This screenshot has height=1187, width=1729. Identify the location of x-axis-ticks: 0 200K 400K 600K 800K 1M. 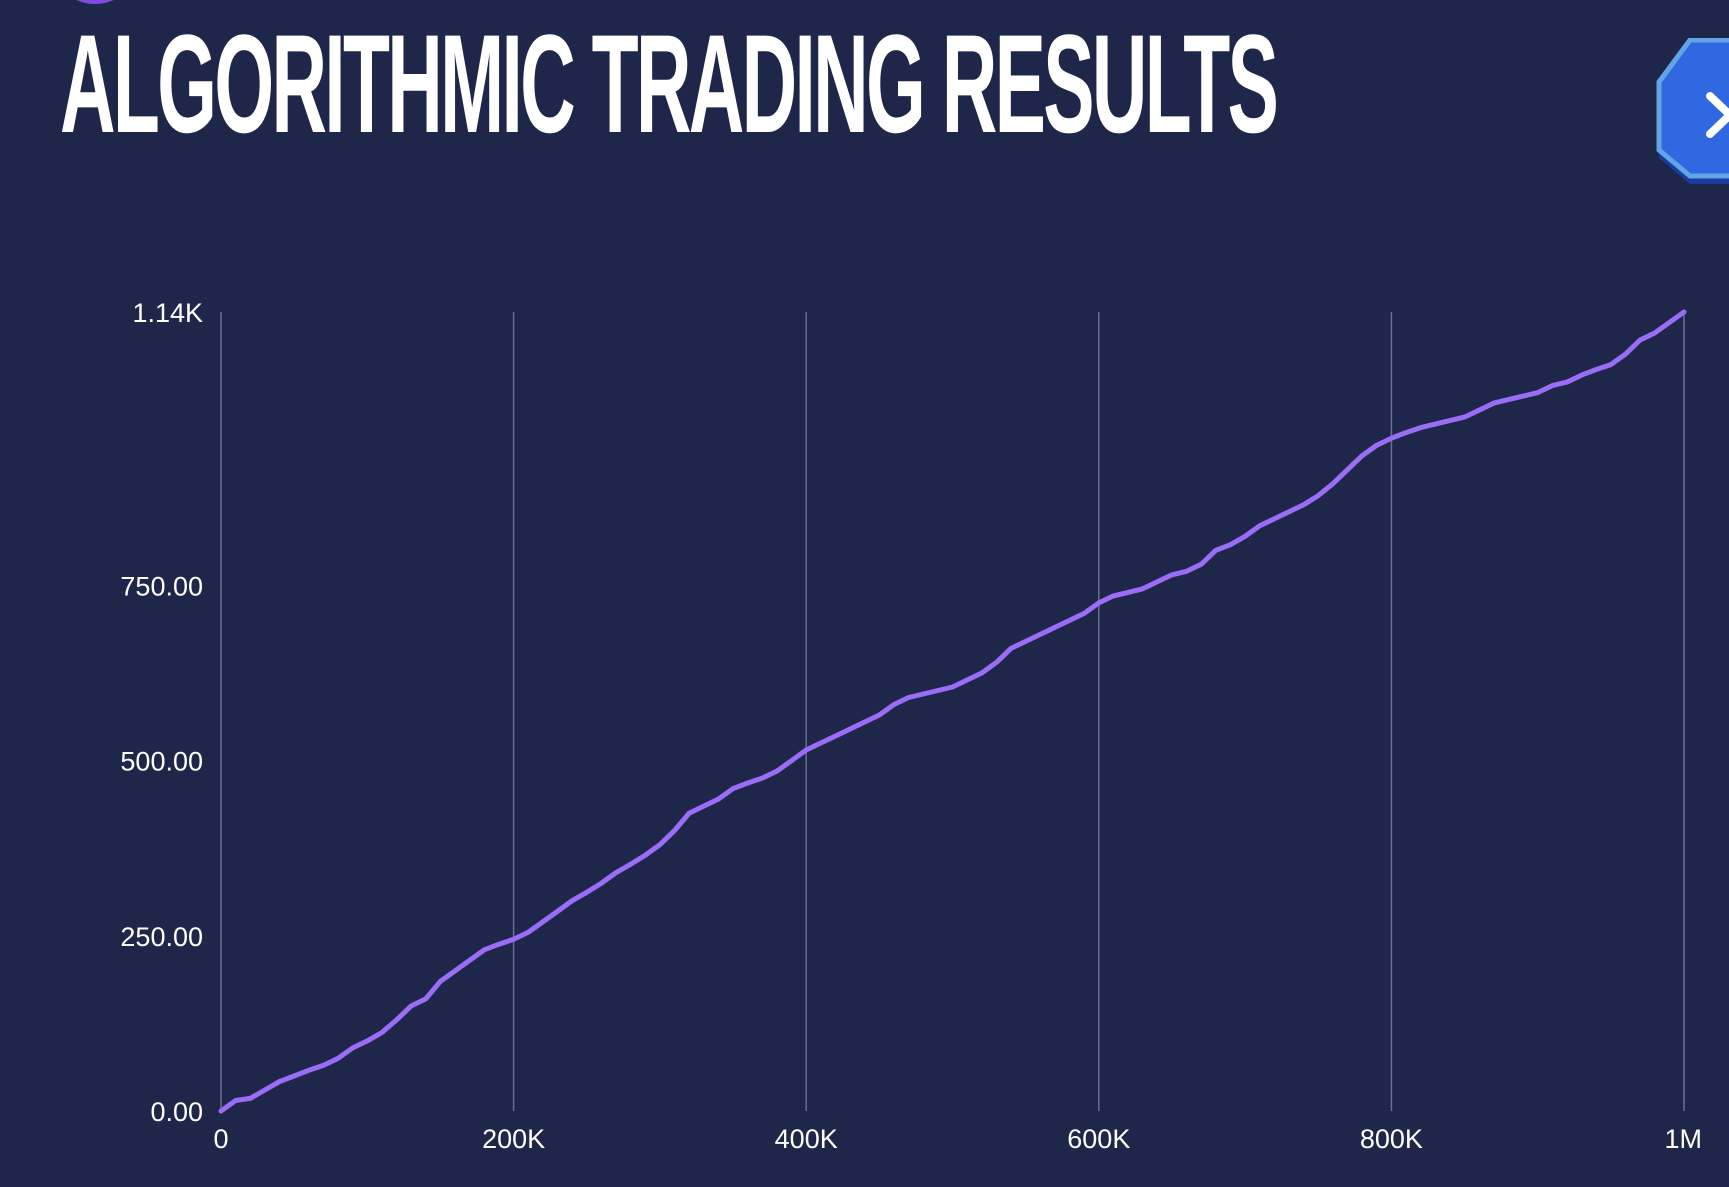
(957, 1139).